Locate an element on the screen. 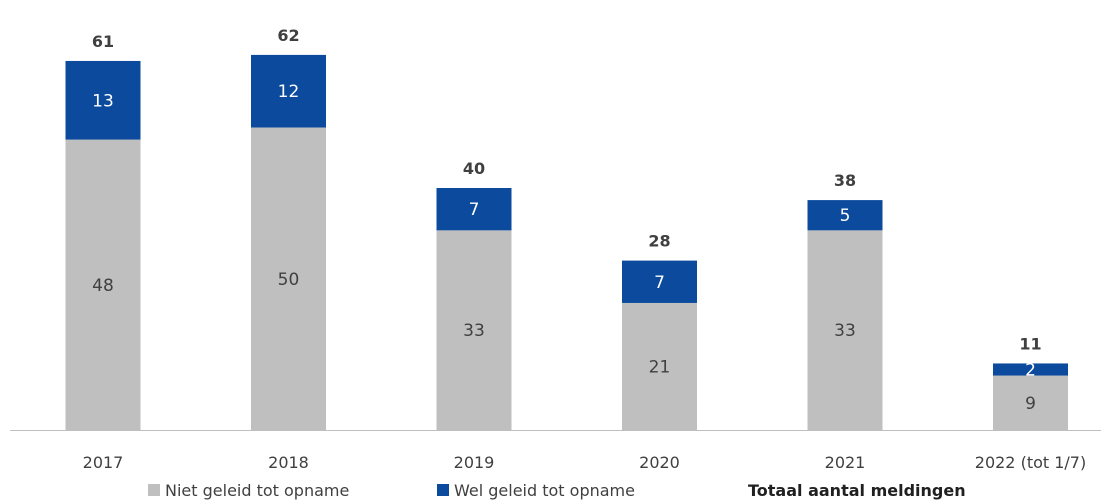 This screenshot has height=504, width=1111. x-tick-label-0: 2017 is located at coordinates (103, 462).